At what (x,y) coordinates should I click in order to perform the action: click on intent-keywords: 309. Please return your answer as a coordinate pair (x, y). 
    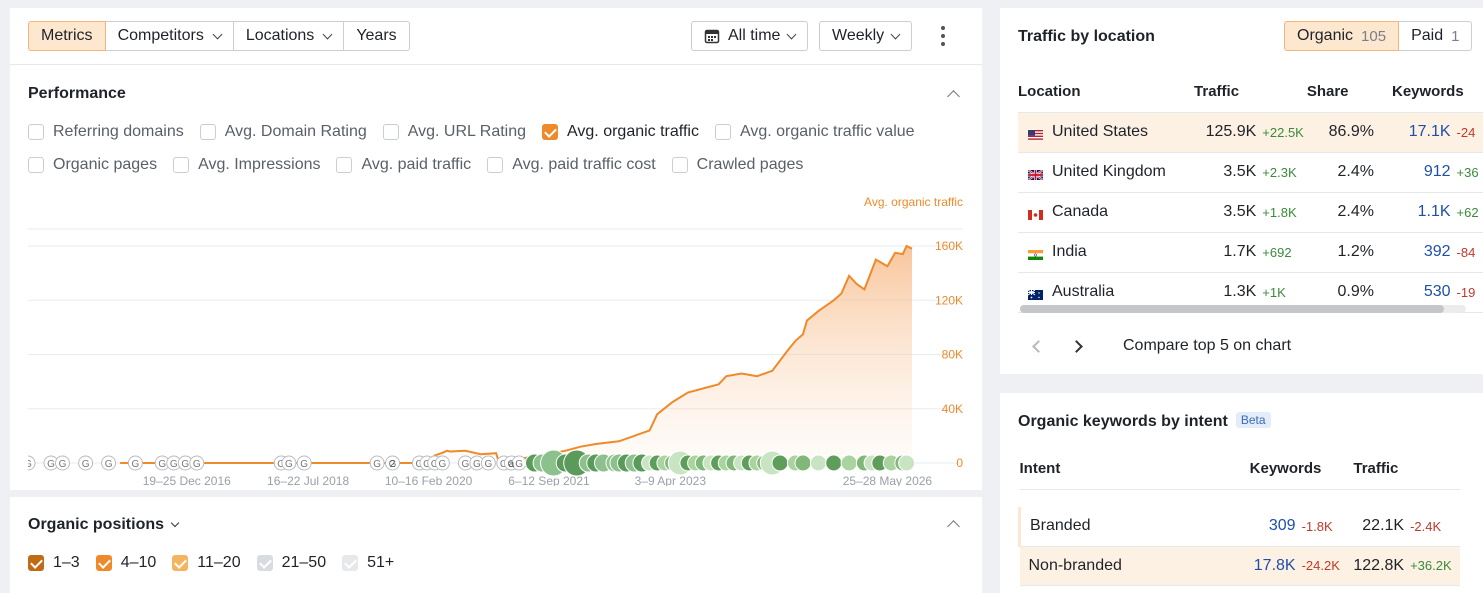
    Looking at the image, I should click on (1272, 527).